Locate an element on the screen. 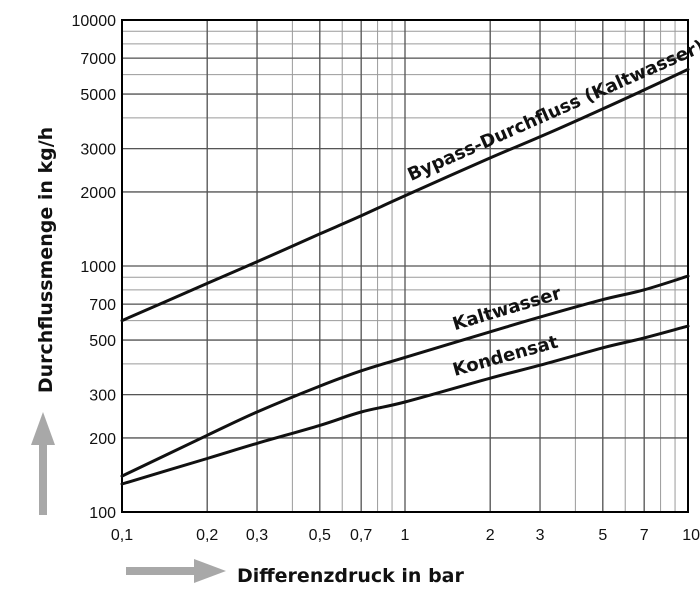 This screenshot has height=614, width=700. x-tick-label: 0,7 is located at coordinates (361, 535).